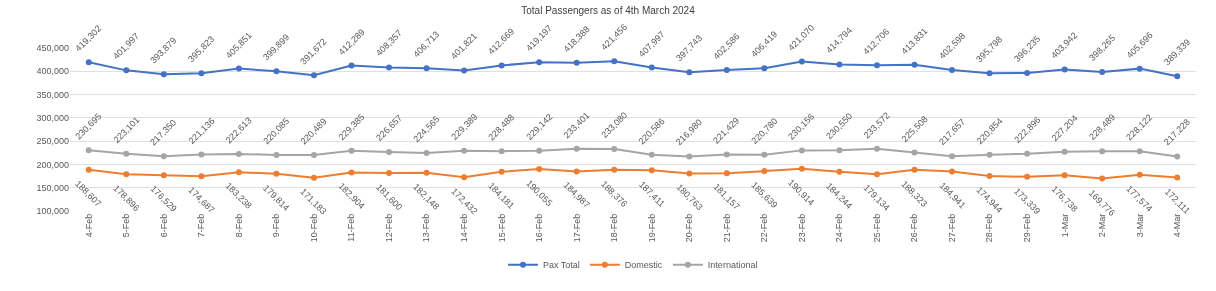 This screenshot has width=1216, height=291. Describe the element at coordinates (238, 225) in the screenshot. I see `x-tick-label: 8-Feb` at that location.